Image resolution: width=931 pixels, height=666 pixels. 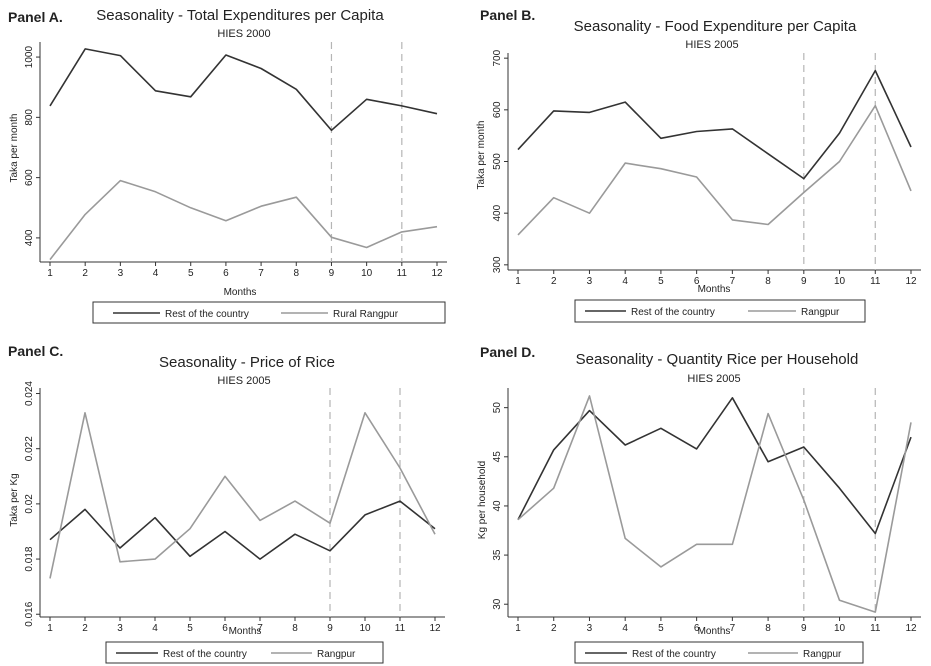 What do you see at coordinates (720, 311) in the screenshot?
I see `panel-b-legend-box` at bounding box center [720, 311].